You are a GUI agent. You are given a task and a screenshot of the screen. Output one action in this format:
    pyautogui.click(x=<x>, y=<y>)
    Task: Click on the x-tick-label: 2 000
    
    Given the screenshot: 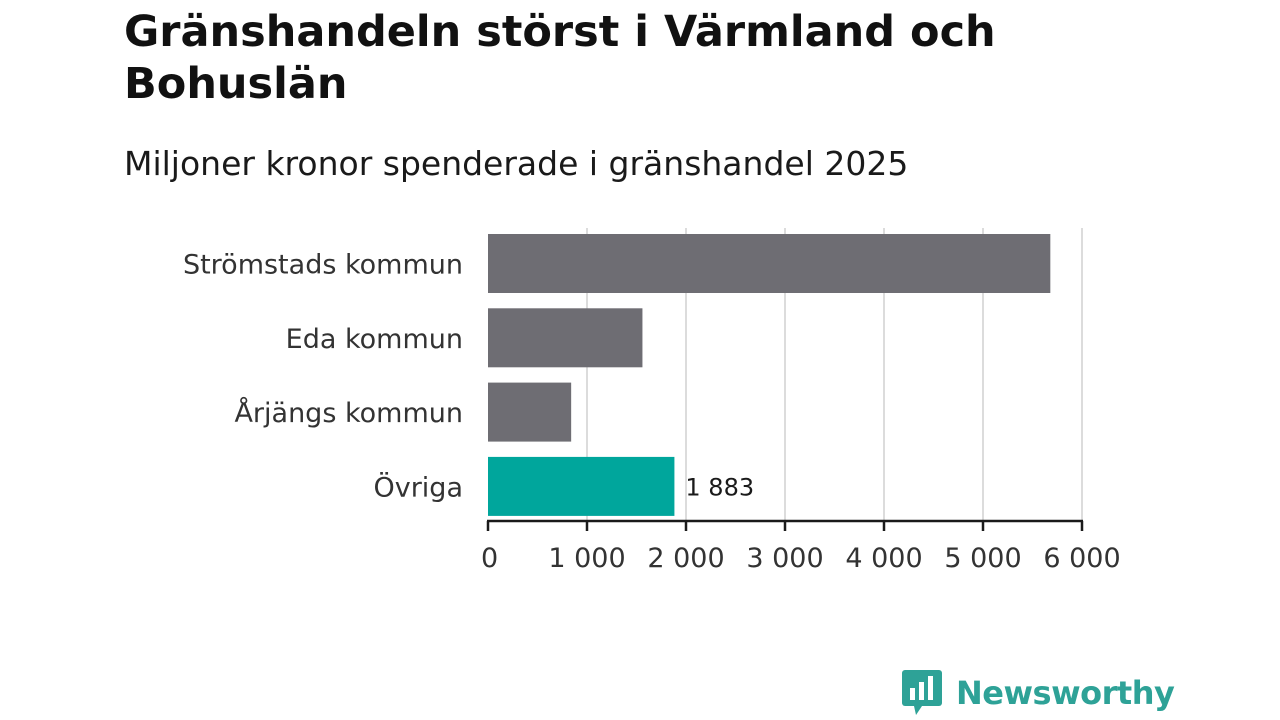 What is the action you would take?
    pyautogui.click(x=685, y=558)
    